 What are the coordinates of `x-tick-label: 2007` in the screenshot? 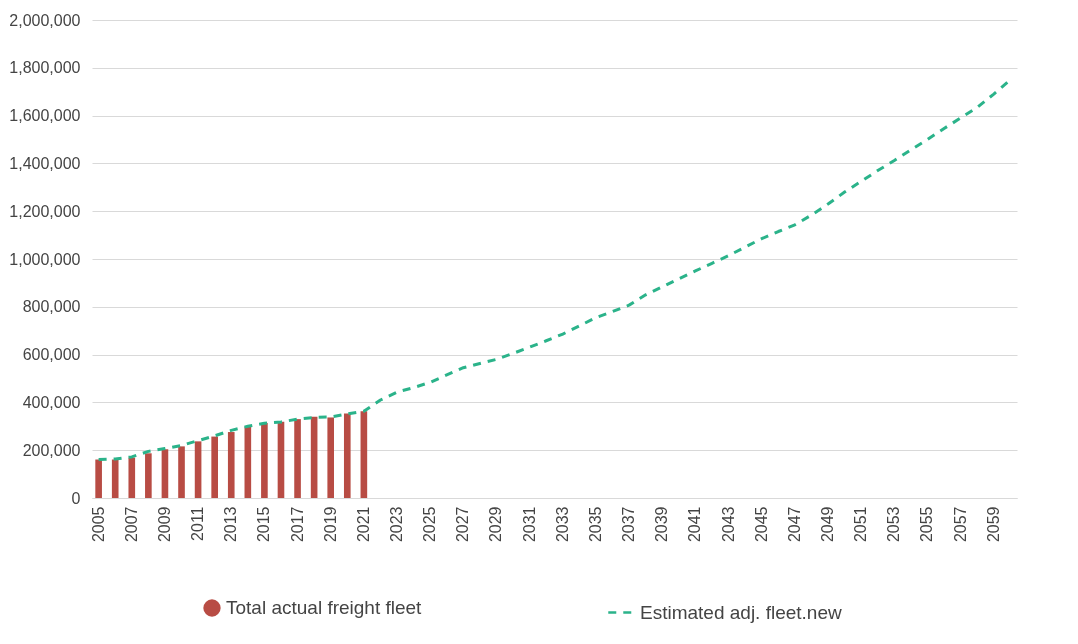 It's located at (131, 524).